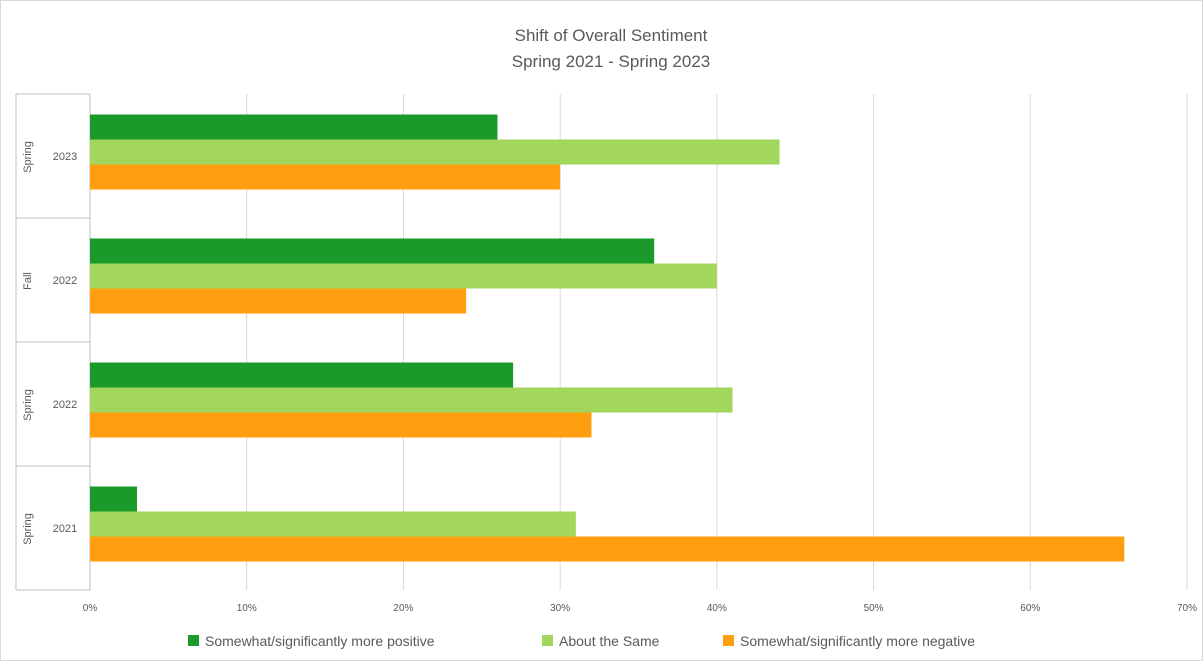  What do you see at coordinates (611, 35) in the screenshot?
I see `chart-title: Shift of Overall Sentiment` at bounding box center [611, 35].